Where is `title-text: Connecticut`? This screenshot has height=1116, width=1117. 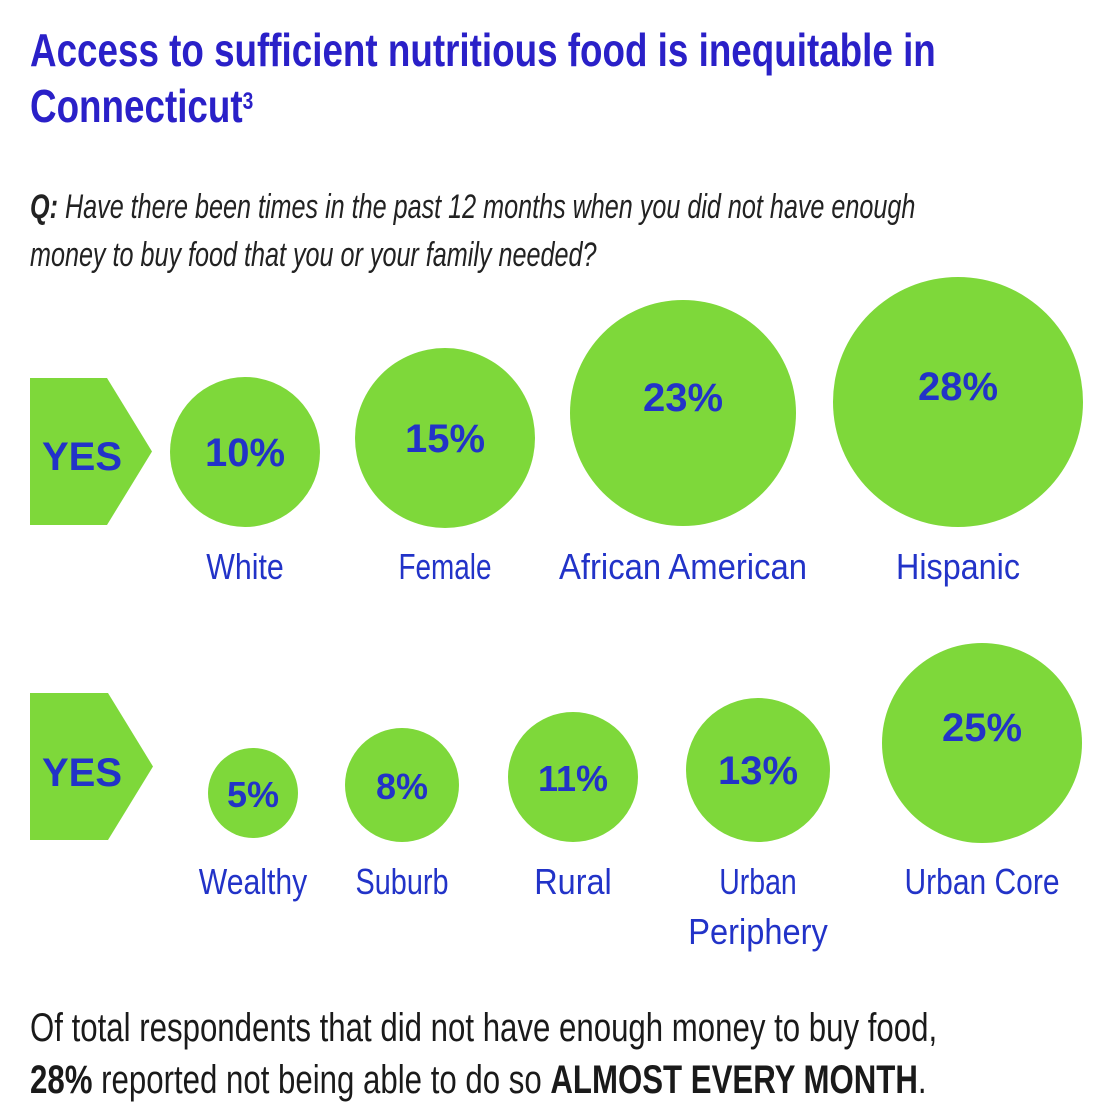 title-text: Connecticut is located at coordinates (136, 106).